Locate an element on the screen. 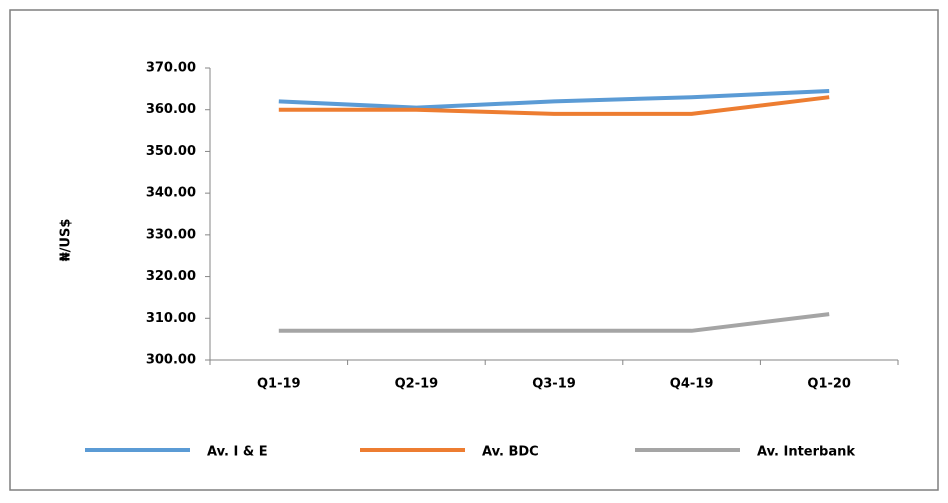 The width and height of the screenshot is (948, 503). y-tick-label: 340.00 is located at coordinates (171, 193).